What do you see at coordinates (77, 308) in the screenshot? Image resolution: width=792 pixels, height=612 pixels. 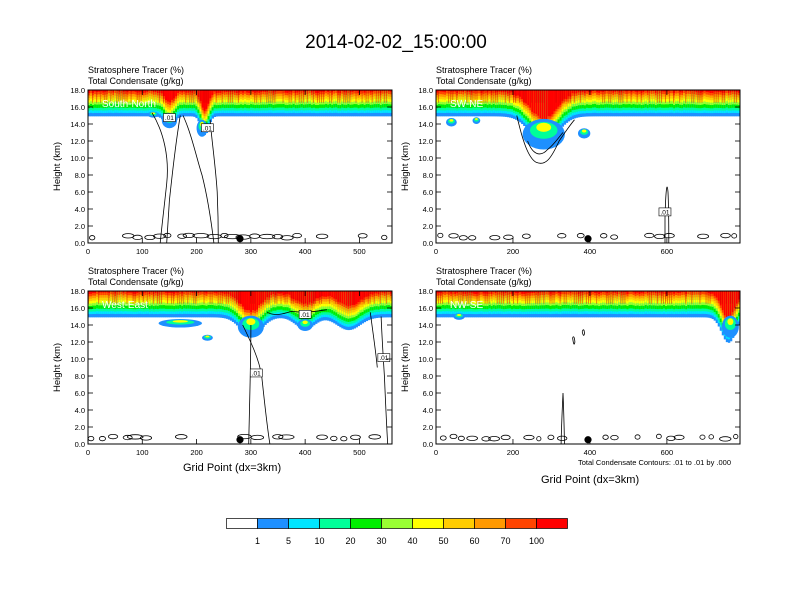 I see `y-tick-label: 16.0` at bounding box center [77, 308].